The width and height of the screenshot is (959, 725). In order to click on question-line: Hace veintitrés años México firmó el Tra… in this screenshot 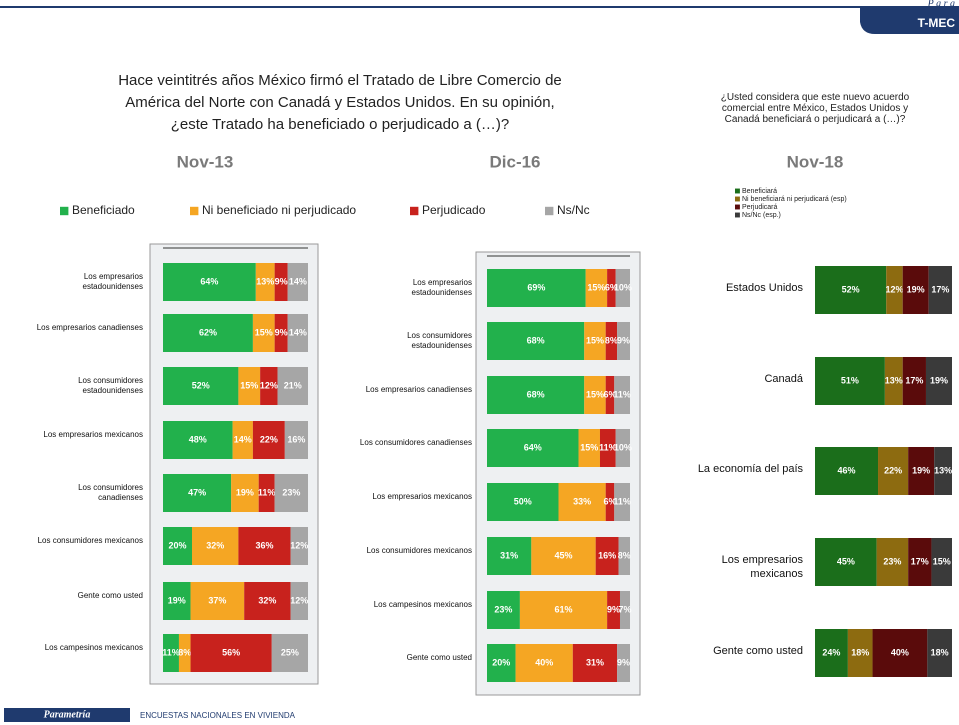, I will do `click(340, 80)`.